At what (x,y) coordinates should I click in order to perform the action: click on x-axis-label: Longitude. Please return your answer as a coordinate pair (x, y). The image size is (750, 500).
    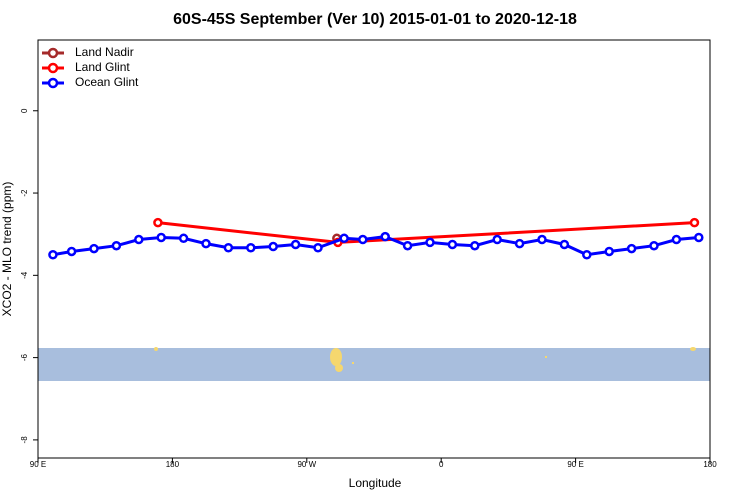
    Looking at the image, I should click on (375, 483).